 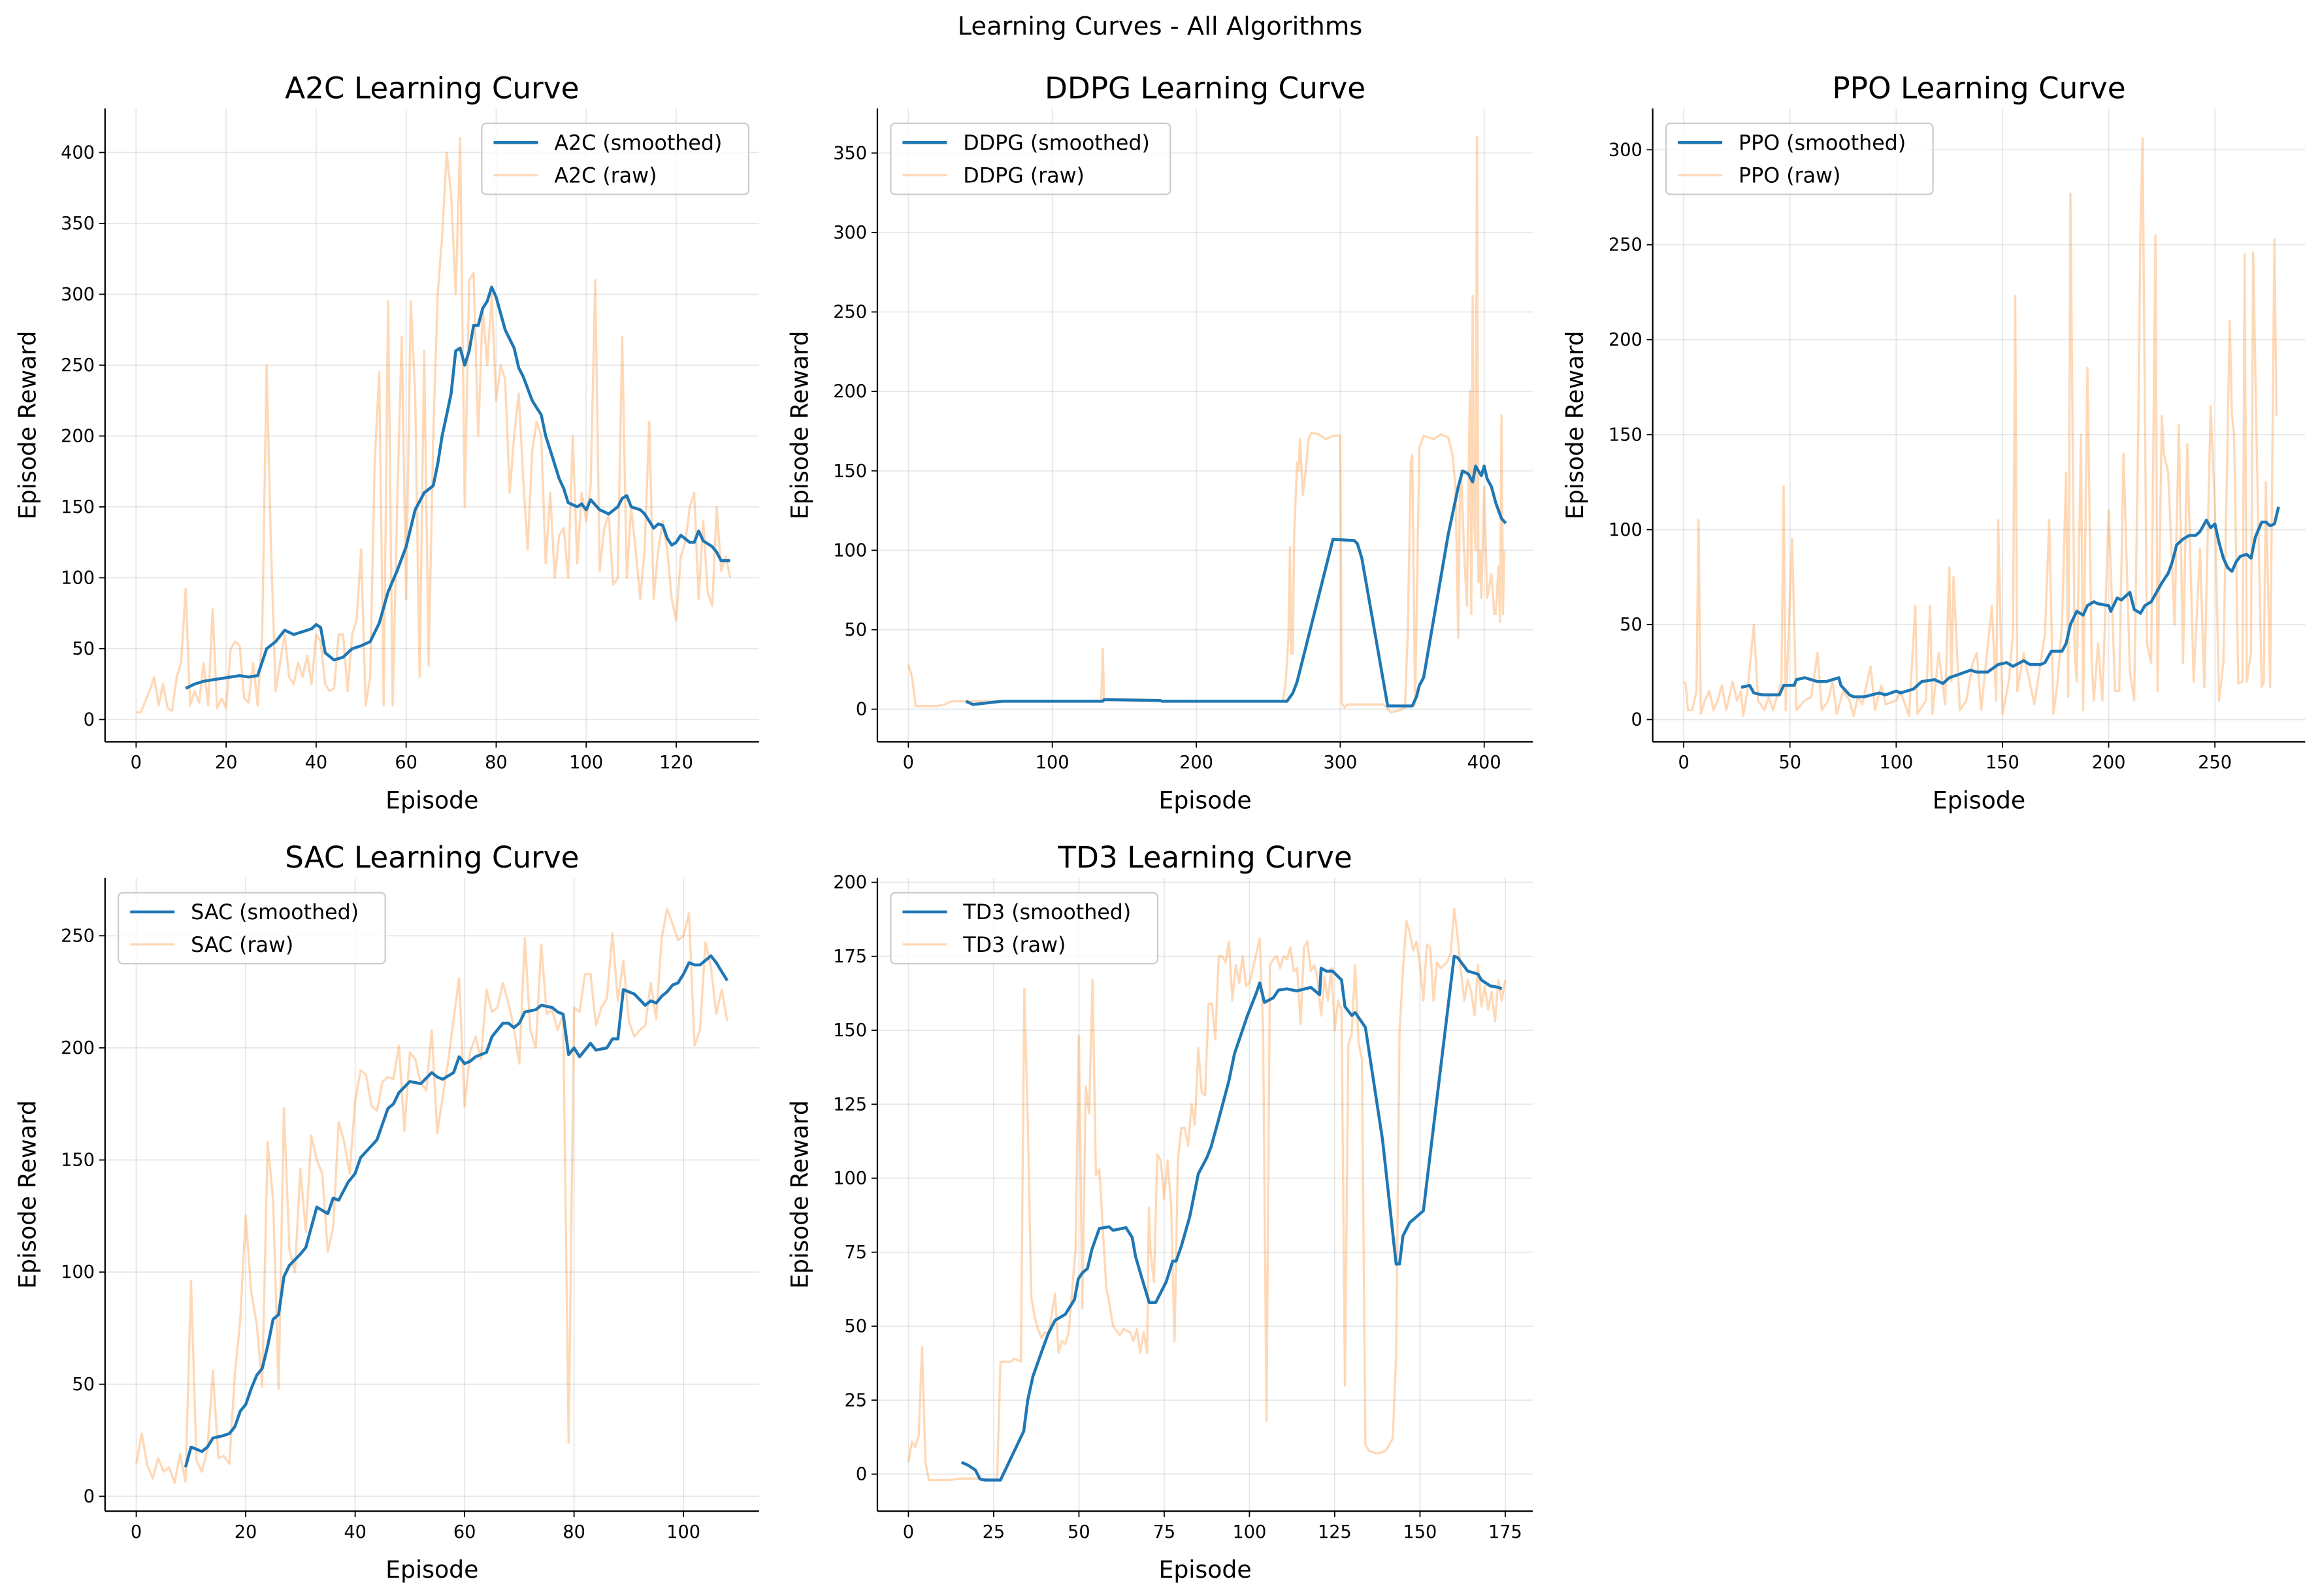 What do you see at coordinates (1205, 857) in the screenshot?
I see `subplot-title: TD3 Learning Curve` at bounding box center [1205, 857].